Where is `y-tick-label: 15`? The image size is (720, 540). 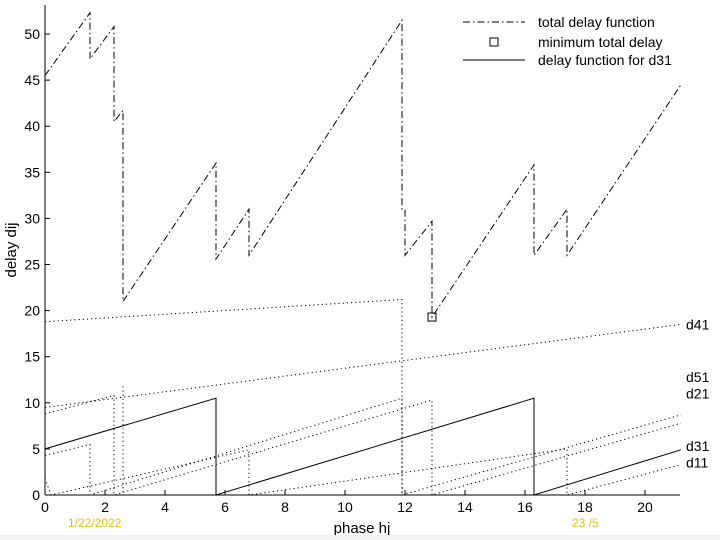
y-tick-label: 15 is located at coordinates (32, 357).